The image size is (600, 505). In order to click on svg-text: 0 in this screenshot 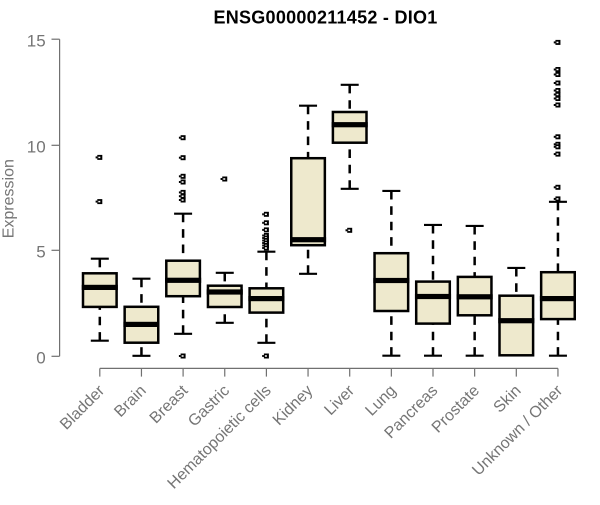, I will do `click(40, 358)`.